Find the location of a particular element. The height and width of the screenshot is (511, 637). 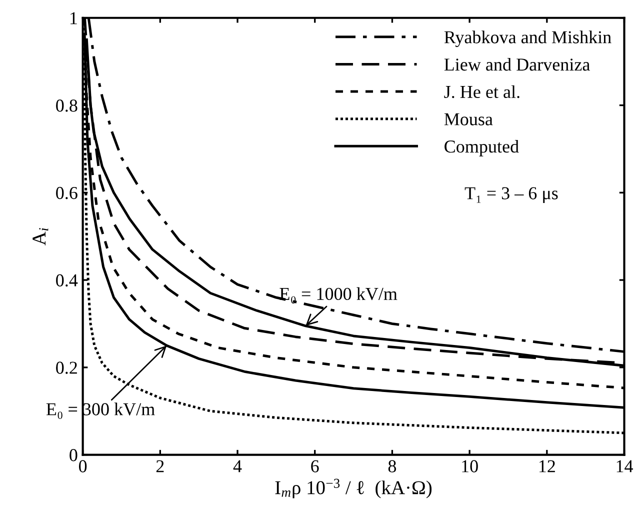

y-tick-label: 0.4 is located at coordinates (67, 280).